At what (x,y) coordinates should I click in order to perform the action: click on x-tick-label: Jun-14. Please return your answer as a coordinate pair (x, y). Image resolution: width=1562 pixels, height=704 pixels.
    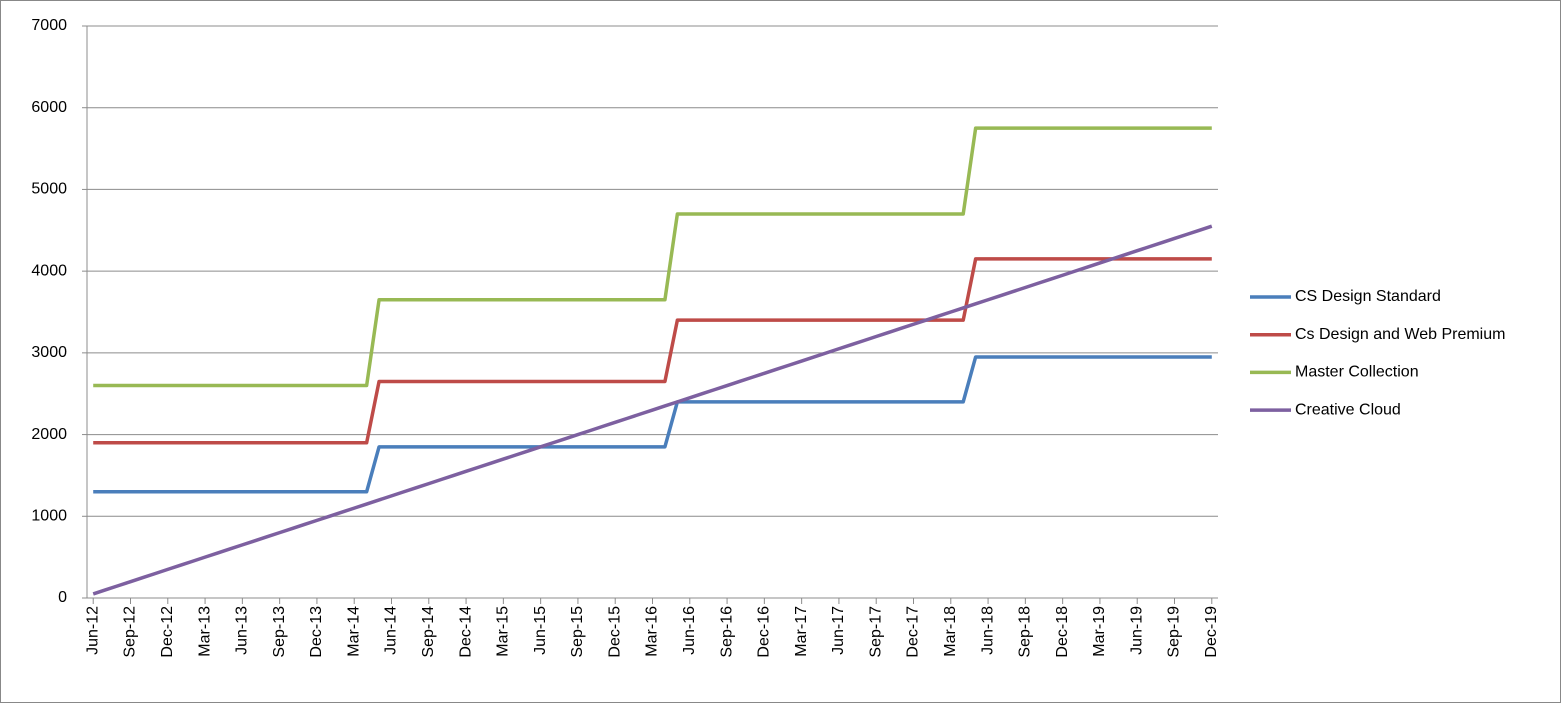
    Looking at the image, I should click on (391, 630).